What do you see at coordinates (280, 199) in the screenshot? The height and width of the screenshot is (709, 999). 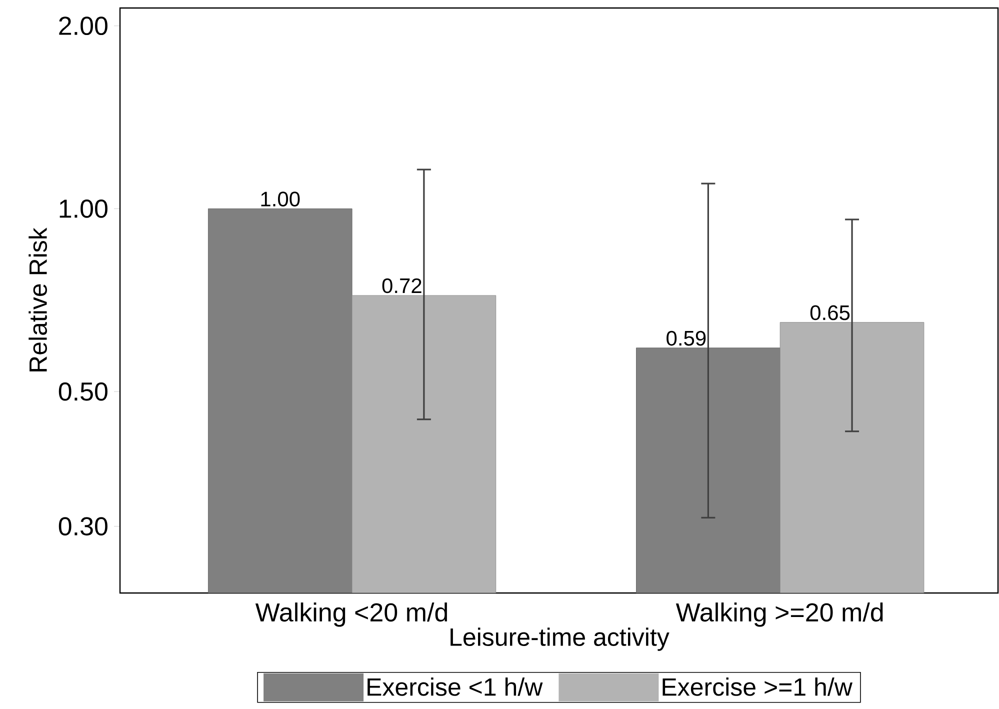 I see `data-label: 1.00` at bounding box center [280, 199].